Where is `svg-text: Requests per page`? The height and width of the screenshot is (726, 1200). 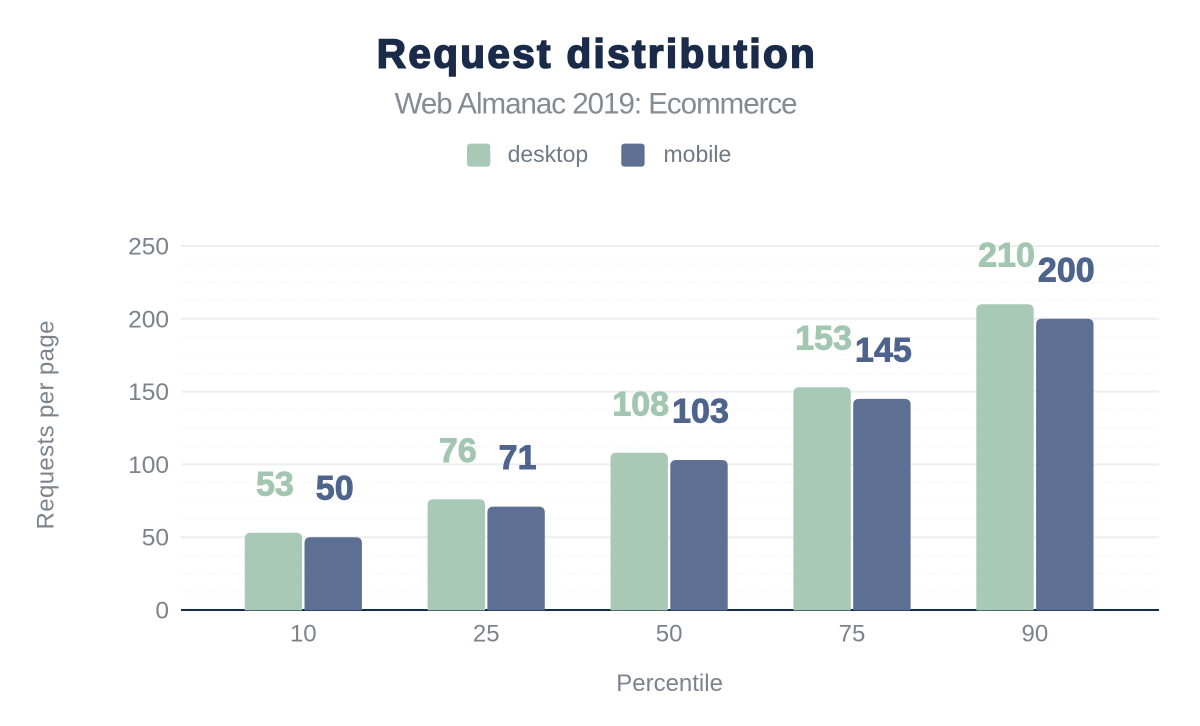
svg-text: Requests per page is located at coordinates (46, 425).